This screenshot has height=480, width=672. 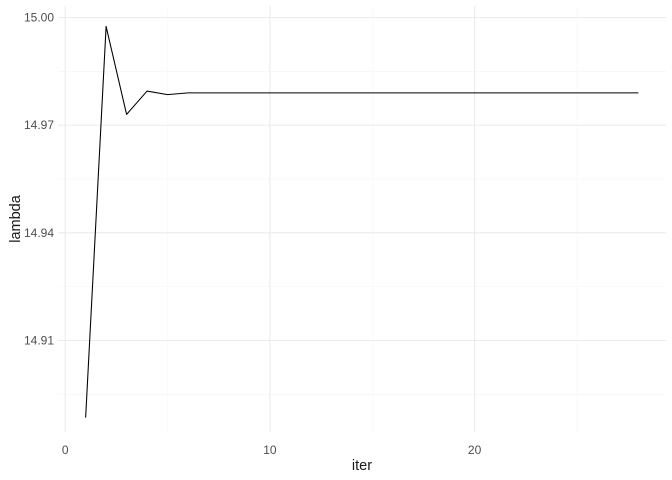 What do you see at coordinates (39, 340) in the screenshot?
I see `y-tick-label: 14.91` at bounding box center [39, 340].